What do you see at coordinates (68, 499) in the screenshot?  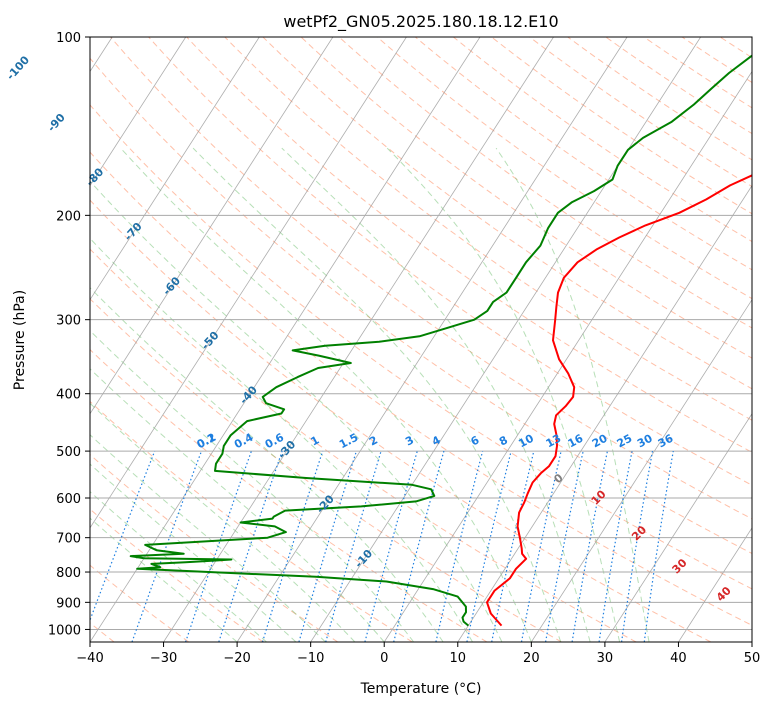 I see `y-tick-label: 600` at bounding box center [68, 499].